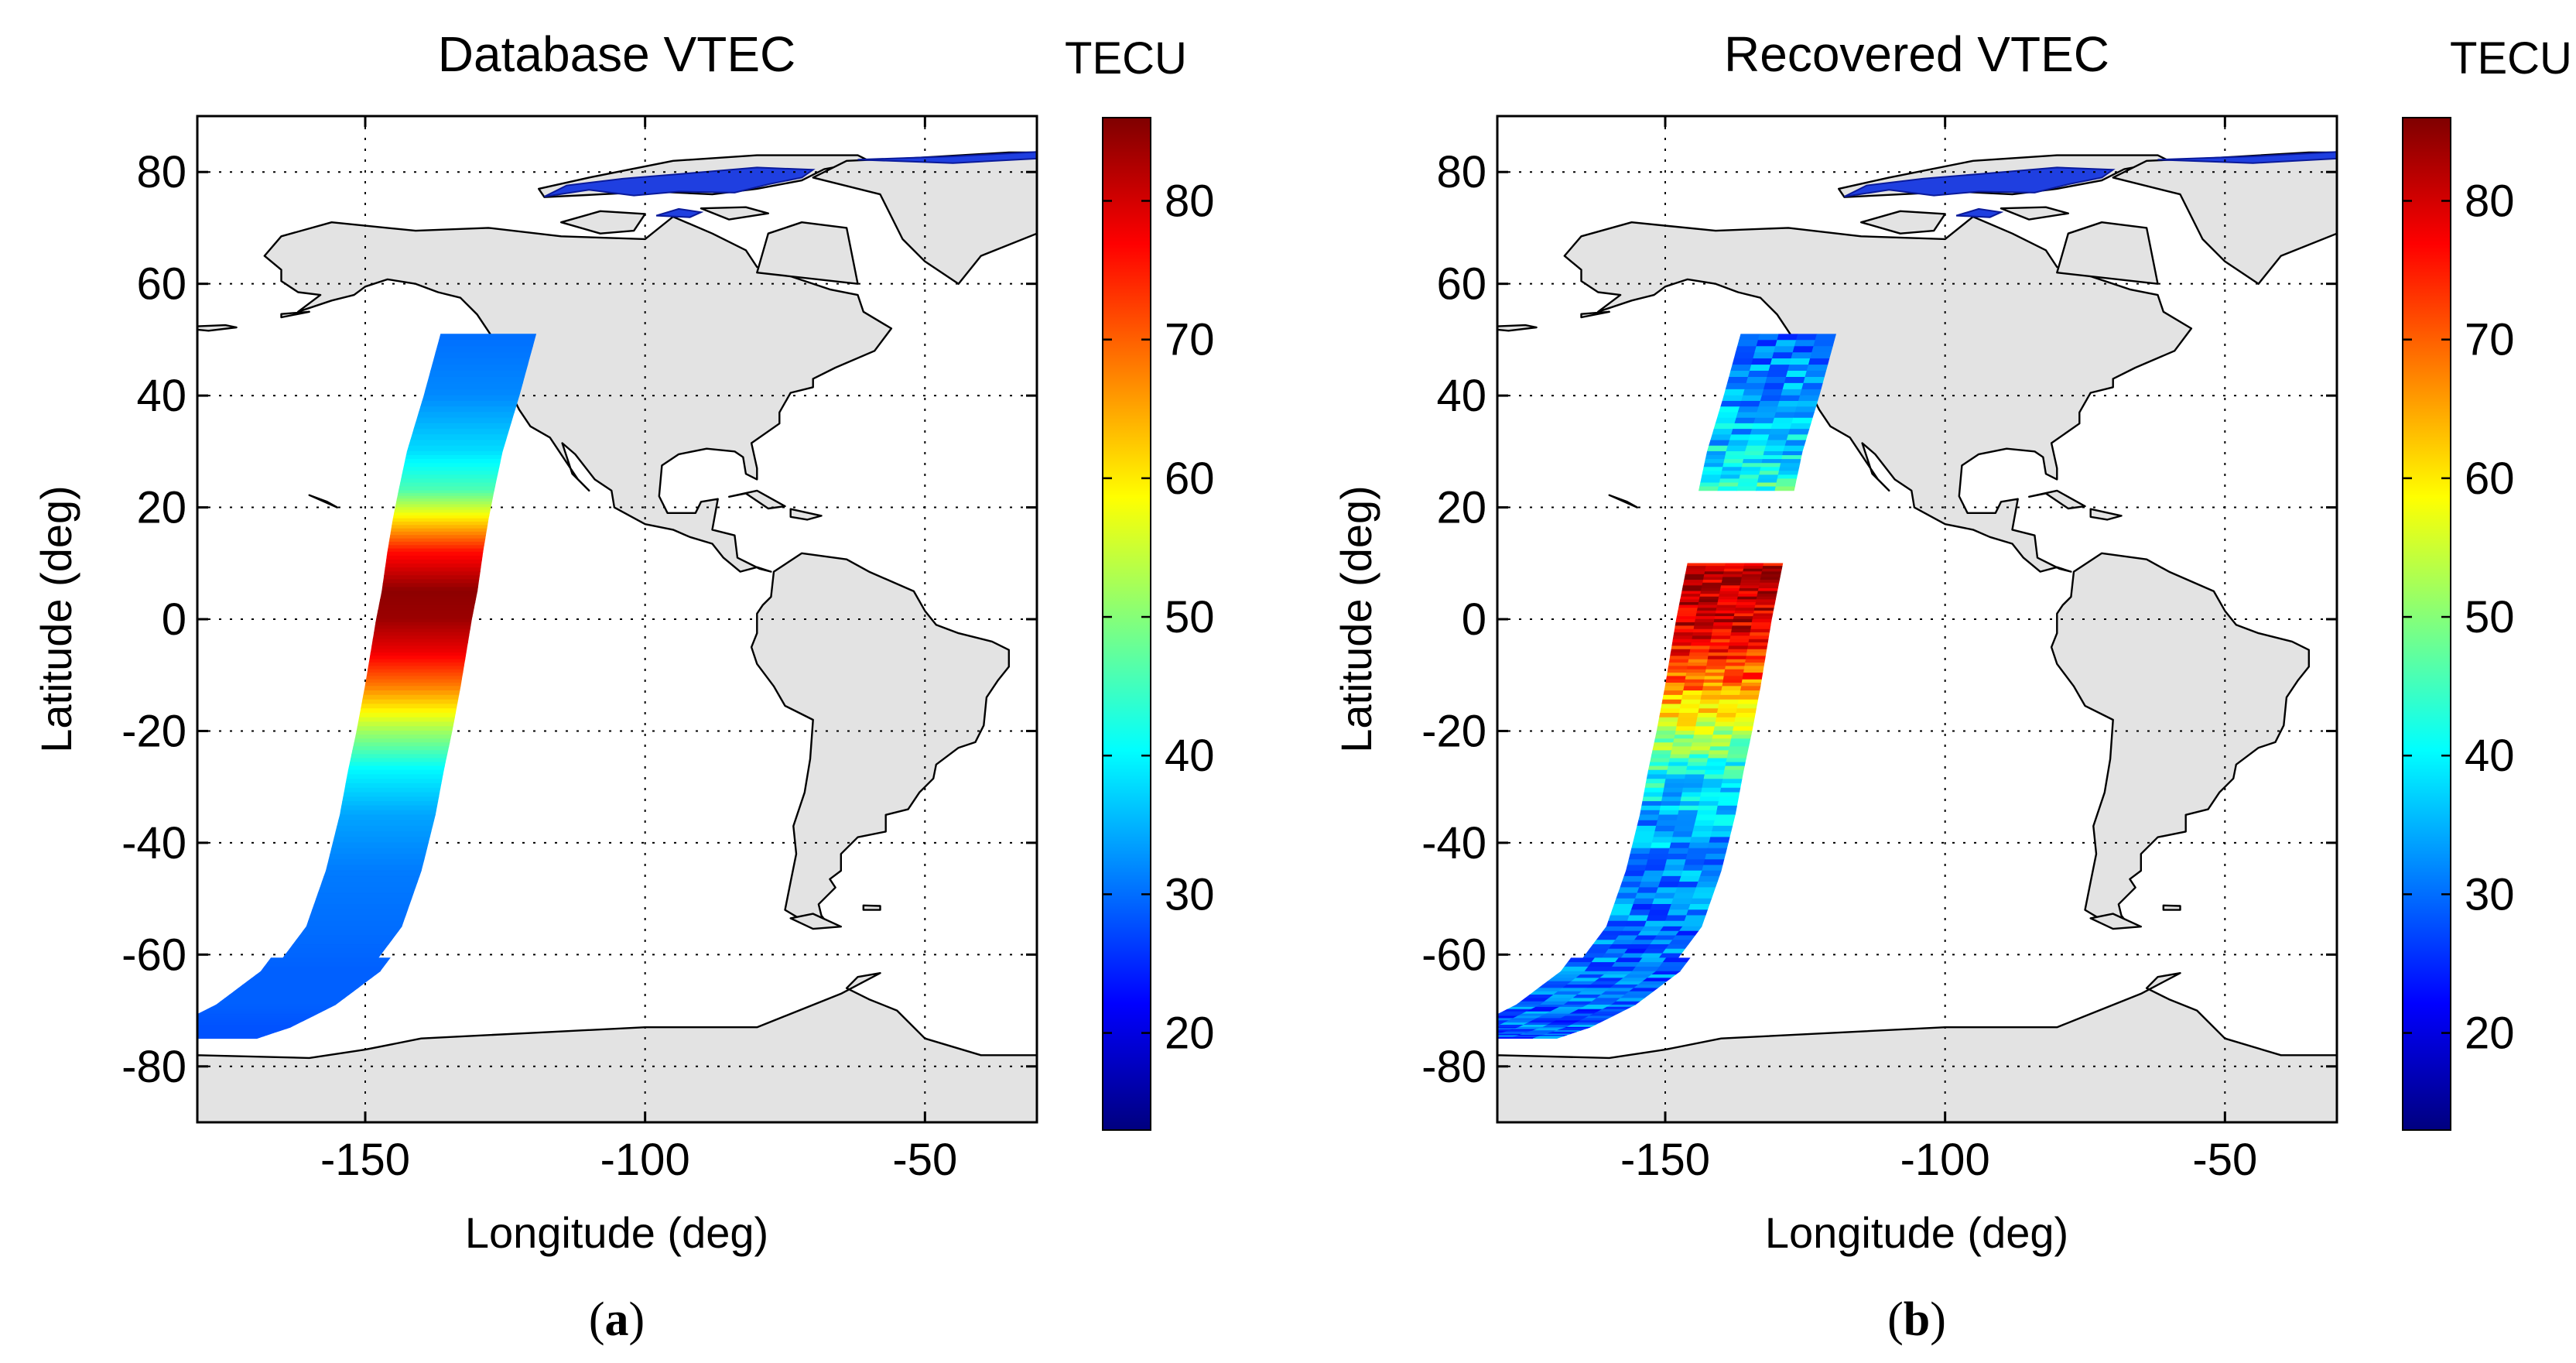 The height and width of the screenshot is (1363, 2576). Describe the element at coordinates (2426, 624) in the screenshot. I see `colorbar` at that location.